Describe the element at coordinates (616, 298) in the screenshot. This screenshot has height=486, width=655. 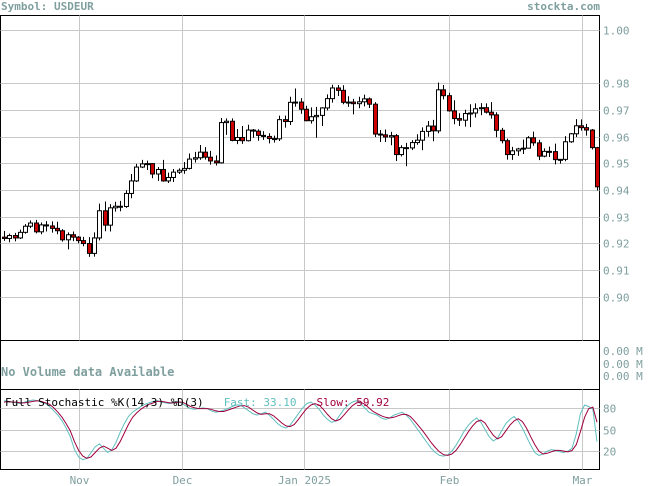
I see `price-tick-label: 0.90` at that location.